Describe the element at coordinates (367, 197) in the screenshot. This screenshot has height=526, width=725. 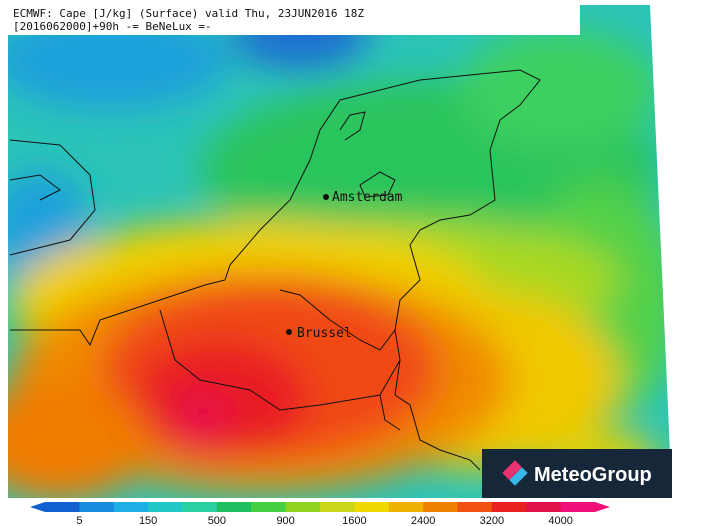
I see `city-label: Amsterdam` at that location.